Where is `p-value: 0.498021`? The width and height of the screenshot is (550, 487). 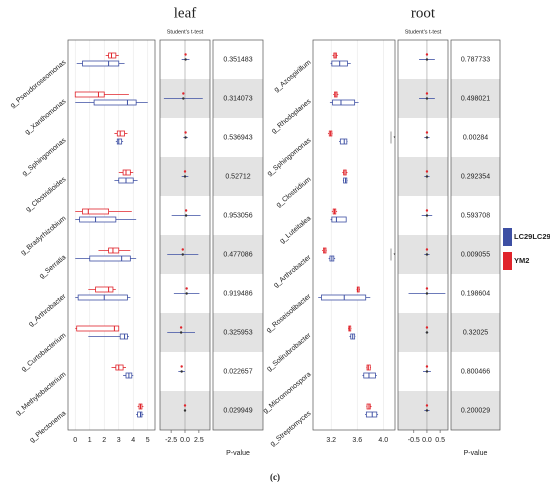 p-value: 0.498021 is located at coordinates (475, 98).